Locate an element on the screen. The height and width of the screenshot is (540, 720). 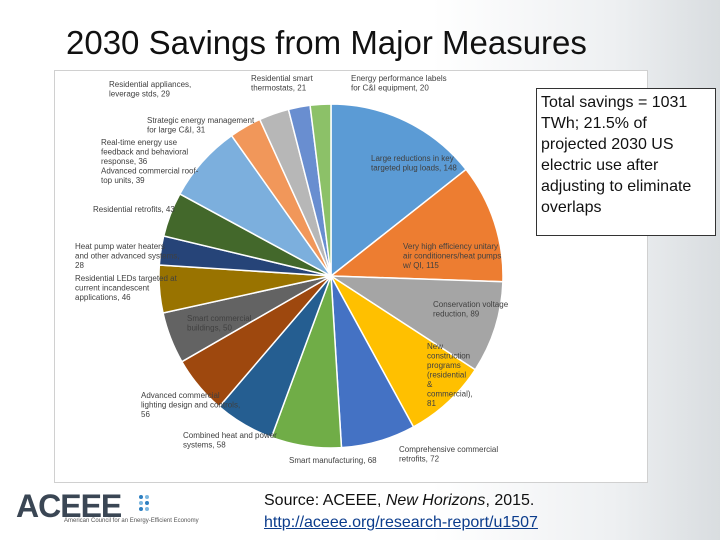
slice-label-line: lighting design and controls, is located at coordinates (190, 405).